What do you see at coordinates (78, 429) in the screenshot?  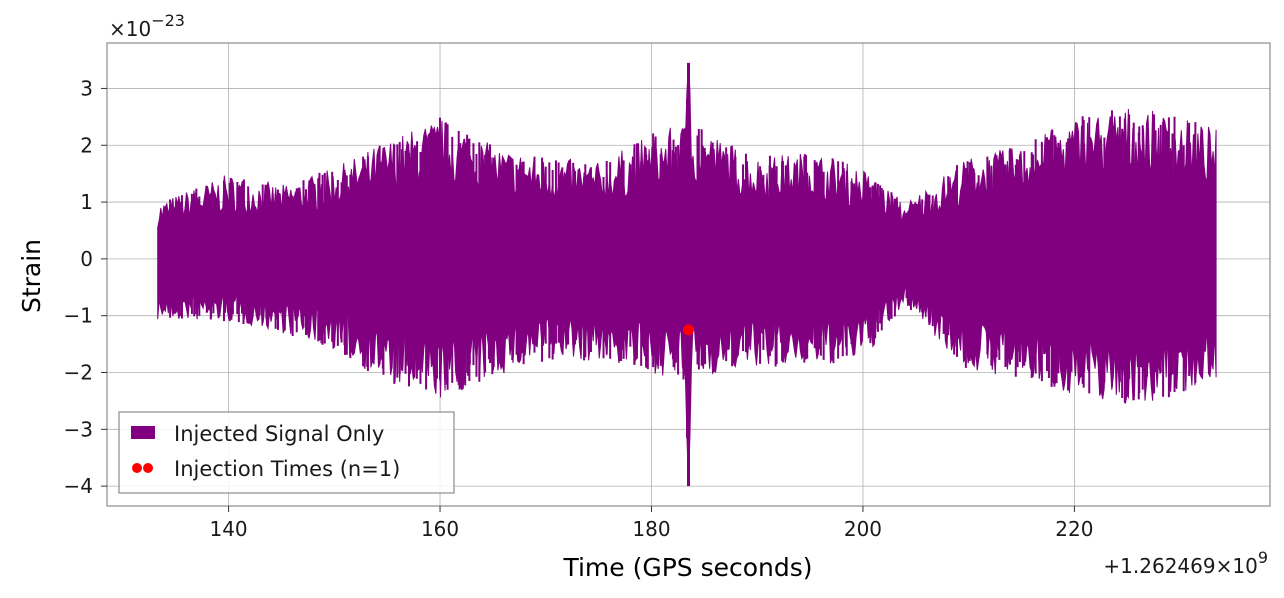 I see `y-tick-label-6: −3` at bounding box center [78, 429].